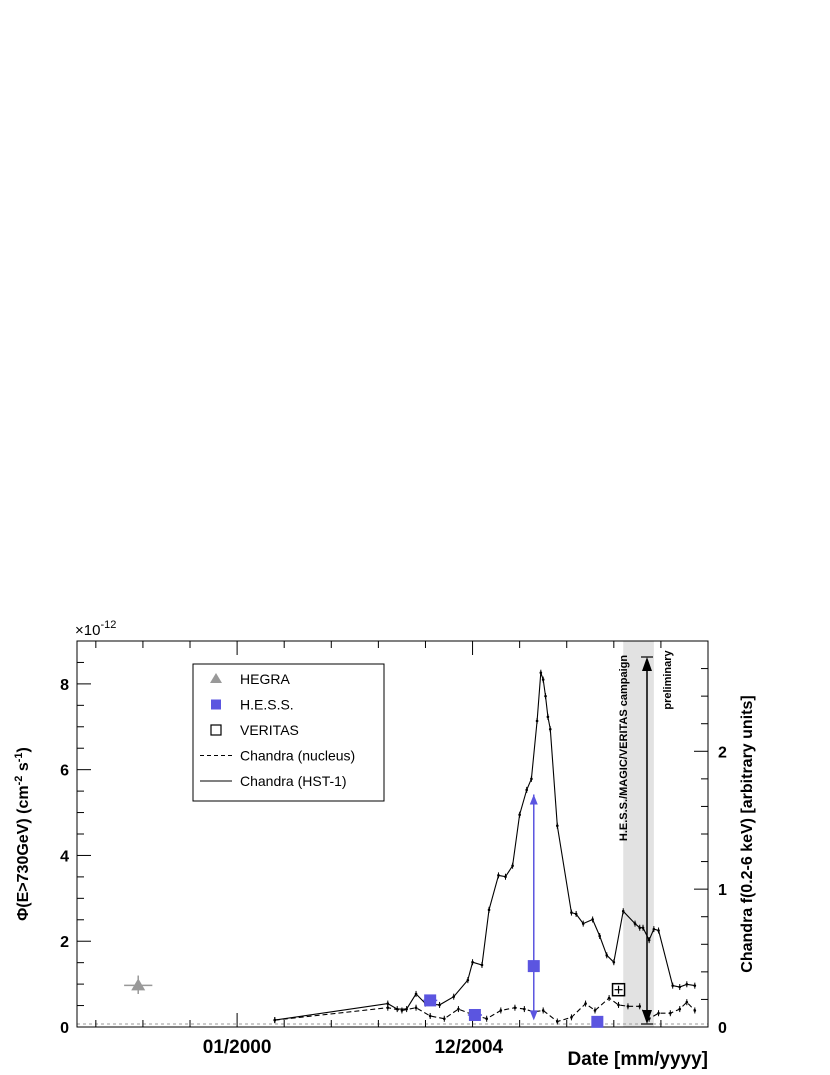 This screenshot has height=1075, width=830. I want to click on legend-hegra-icon, so click(216, 678).